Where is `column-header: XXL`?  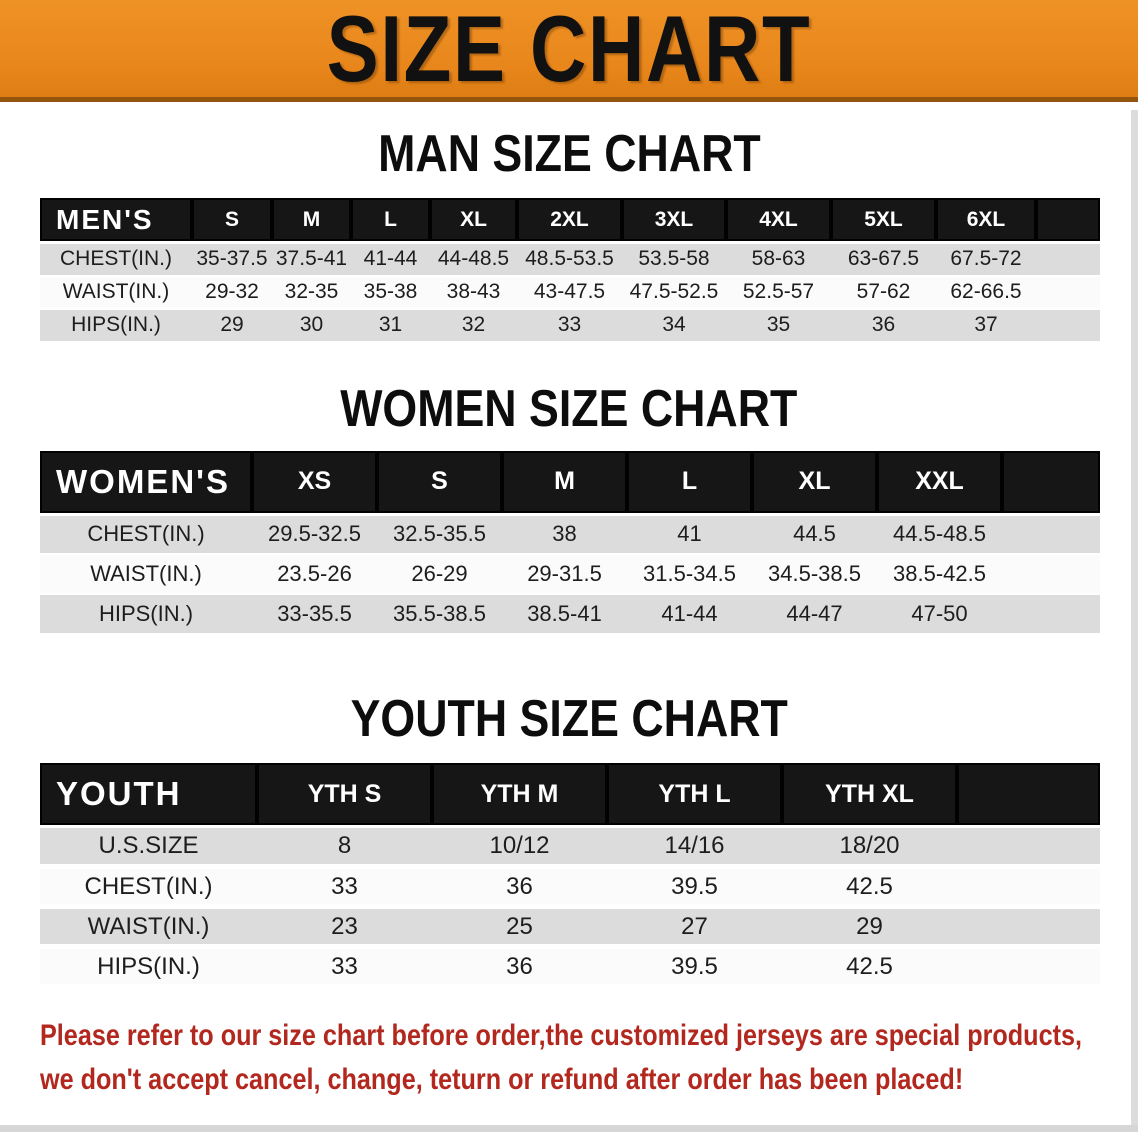
column-header: XXL is located at coordinates (939, 483).